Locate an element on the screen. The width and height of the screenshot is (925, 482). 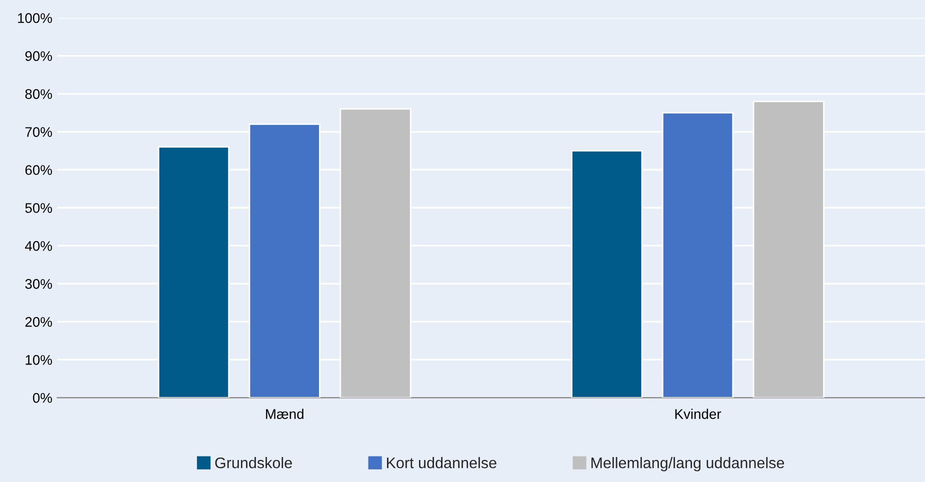
y-tick-label: 100% is located at coordinates (35, 18).